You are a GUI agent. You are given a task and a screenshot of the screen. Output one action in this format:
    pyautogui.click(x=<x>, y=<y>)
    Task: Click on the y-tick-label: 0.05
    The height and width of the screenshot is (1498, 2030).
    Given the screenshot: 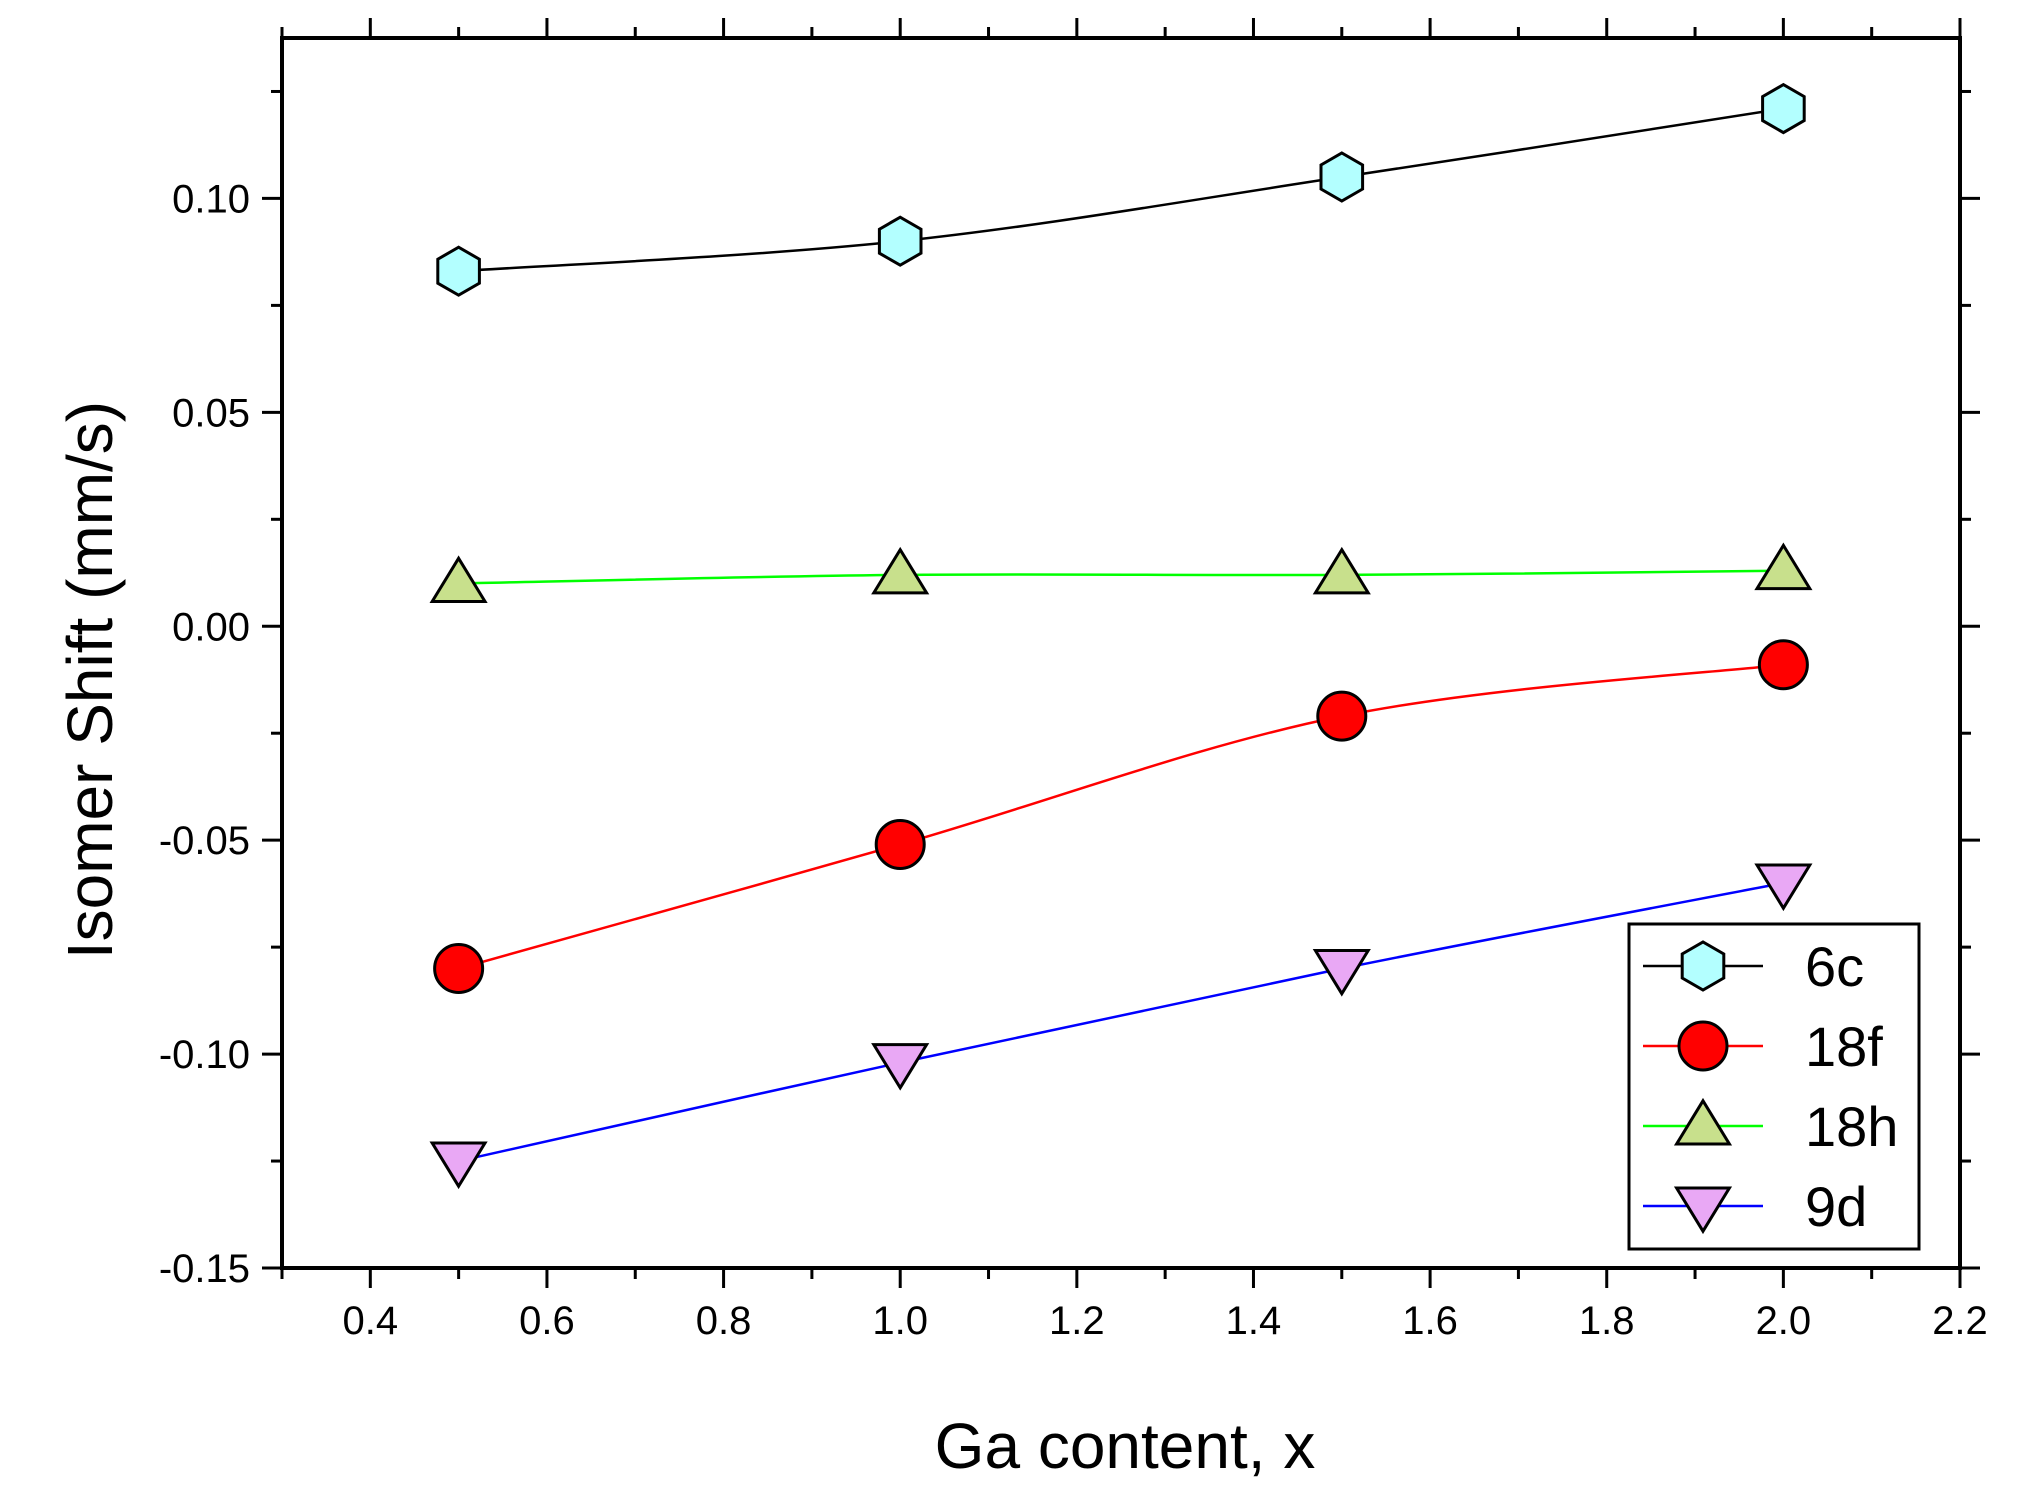 What is the action you would take?
    pyautogui.click(x=211, y=413)
    